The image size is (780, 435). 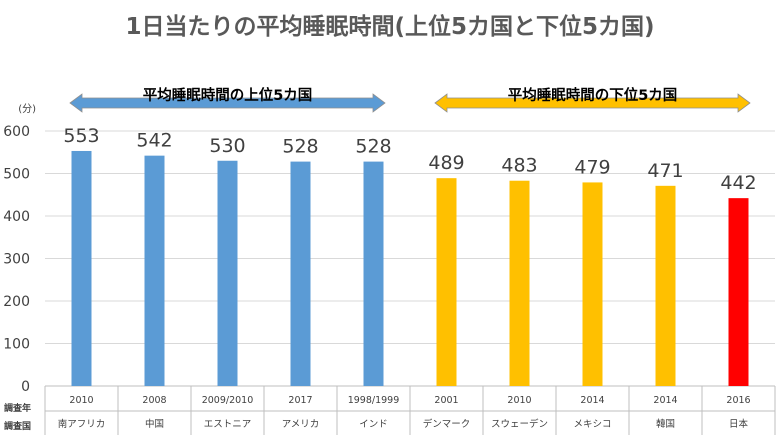 What do you see at coordinates (228, 400) in the screenshot?
I see `survey-year-label: 2009/2010` at bounding box center [228, 400].